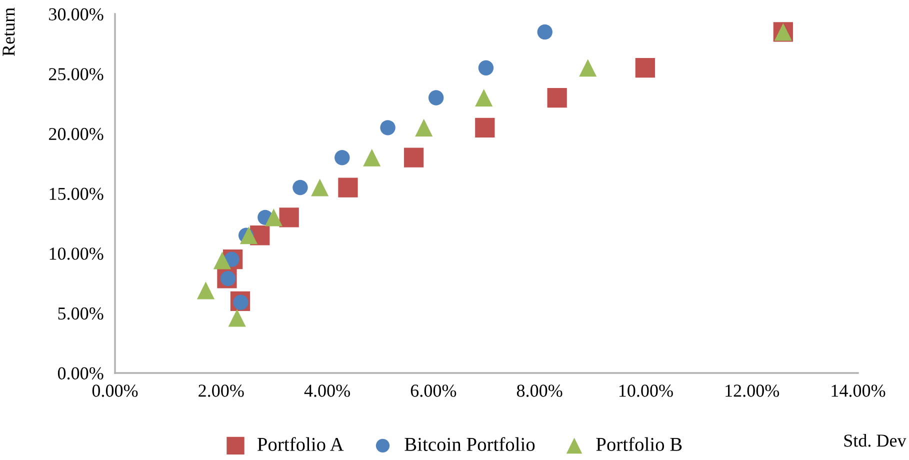 The width and height of the screenshot is (909, 460). Describe the element at coordinates (859, 390) in the screenshot. I see `x-tick-label: 14.00%` at that location.